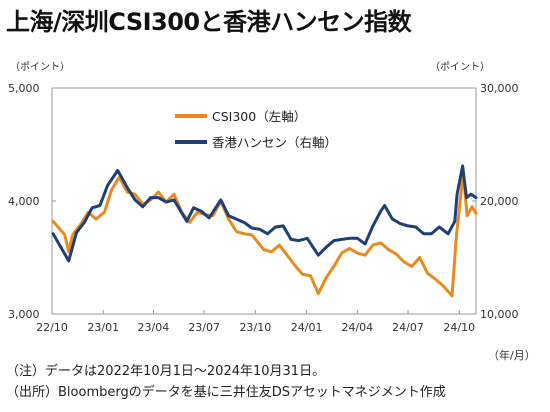 This screenshot has width=550, height=412. What do you see at coordinates (204, 327) in the screenshot?
I see `x-axis-tick-label: 23/07` at bounding box center [204, 327].